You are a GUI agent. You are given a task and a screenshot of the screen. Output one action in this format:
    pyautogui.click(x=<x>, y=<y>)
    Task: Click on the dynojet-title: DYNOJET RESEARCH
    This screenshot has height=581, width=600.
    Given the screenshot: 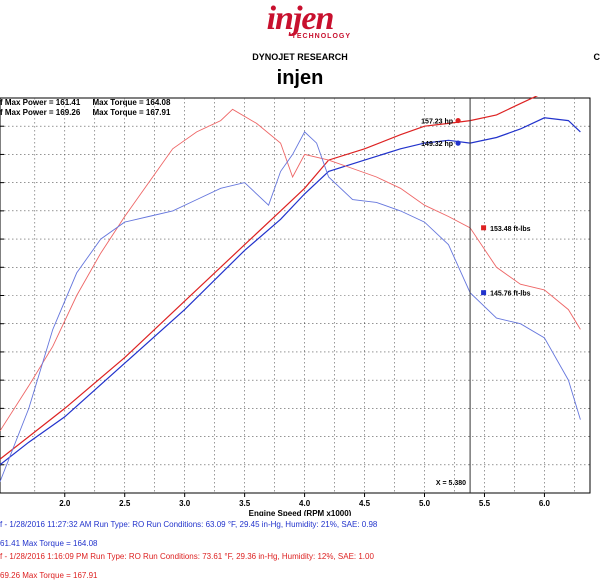 What is the action you would take?
    pyautogui.click(x=300, y=57)
    